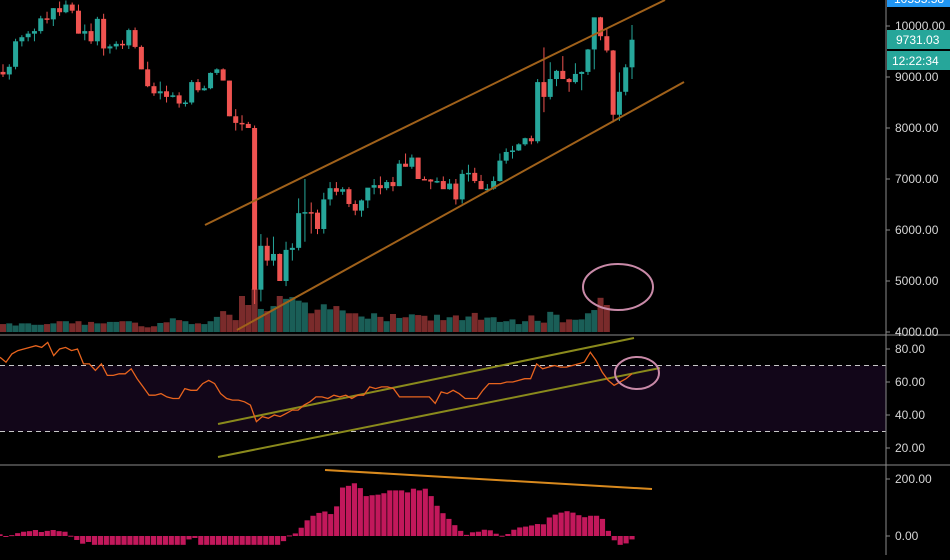  Describe the element at coordinates (910, 448) in the screenshot. I see `rsi-tick-label: 20.00` at that location.